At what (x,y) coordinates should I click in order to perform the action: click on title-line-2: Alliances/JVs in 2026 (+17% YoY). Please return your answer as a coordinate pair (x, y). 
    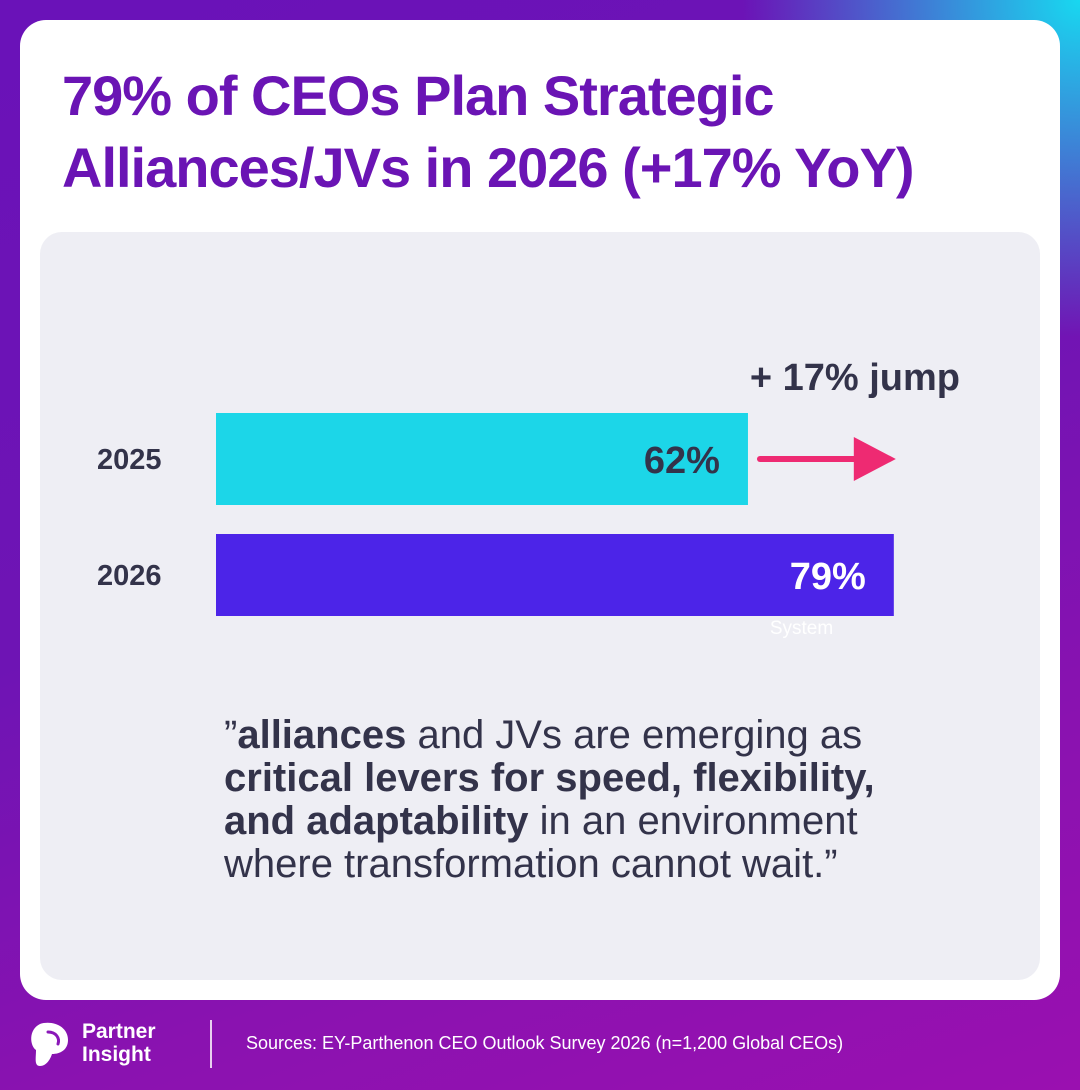
    Looking at the image, I should click on (488, 167).